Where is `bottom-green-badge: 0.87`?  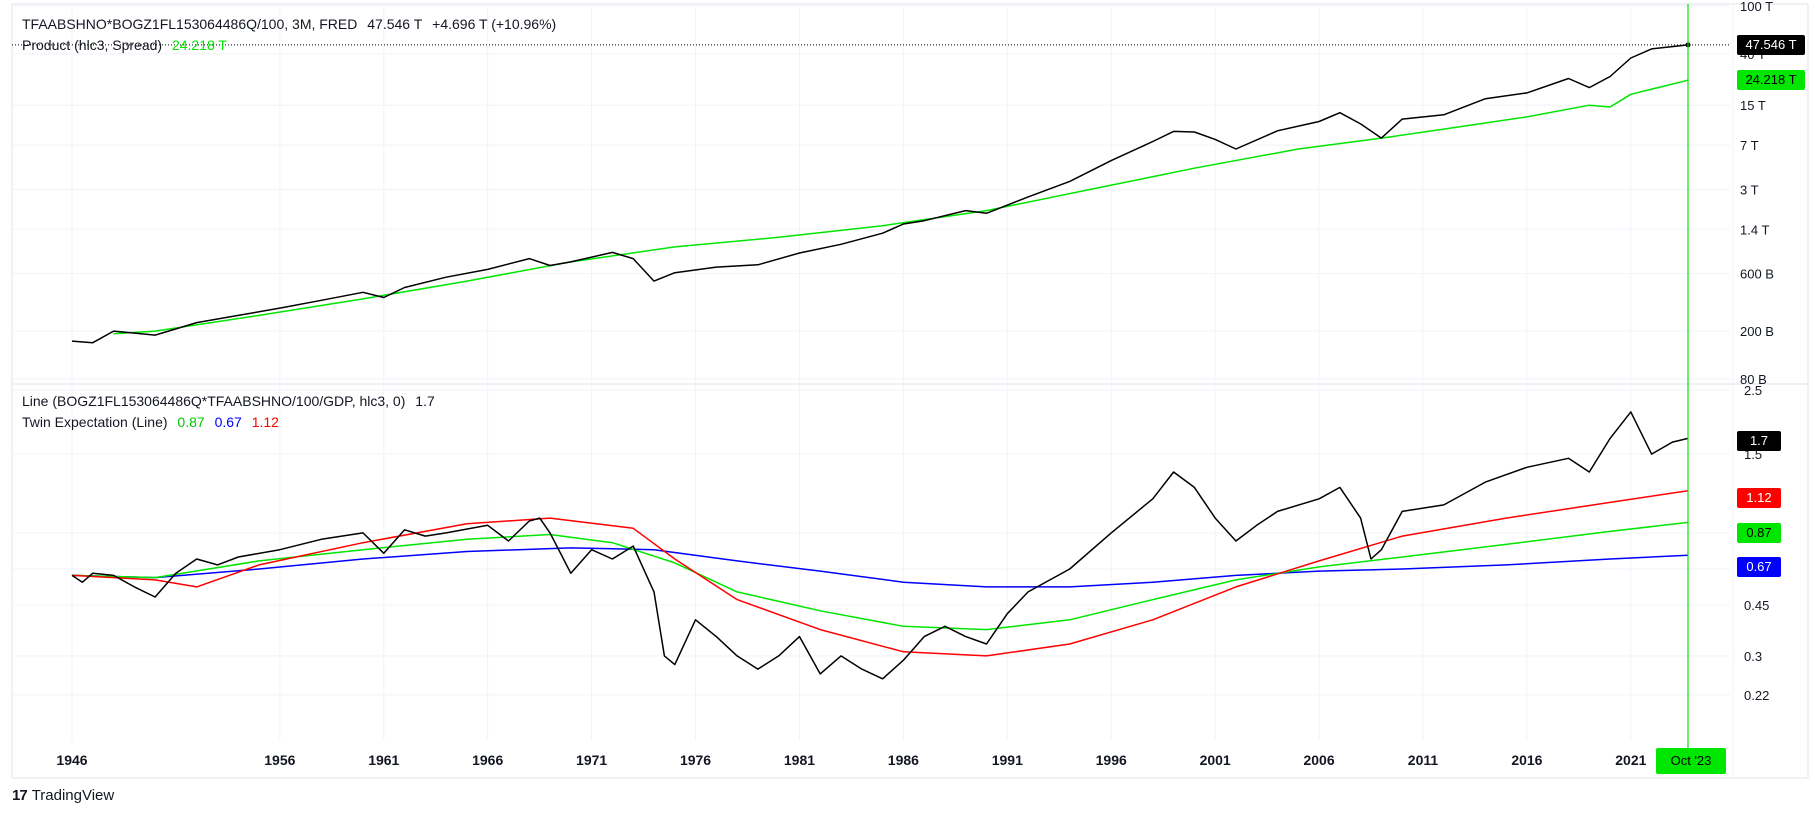
bottom-green-badge: 0.87 is located at coordinates (1759, 533).